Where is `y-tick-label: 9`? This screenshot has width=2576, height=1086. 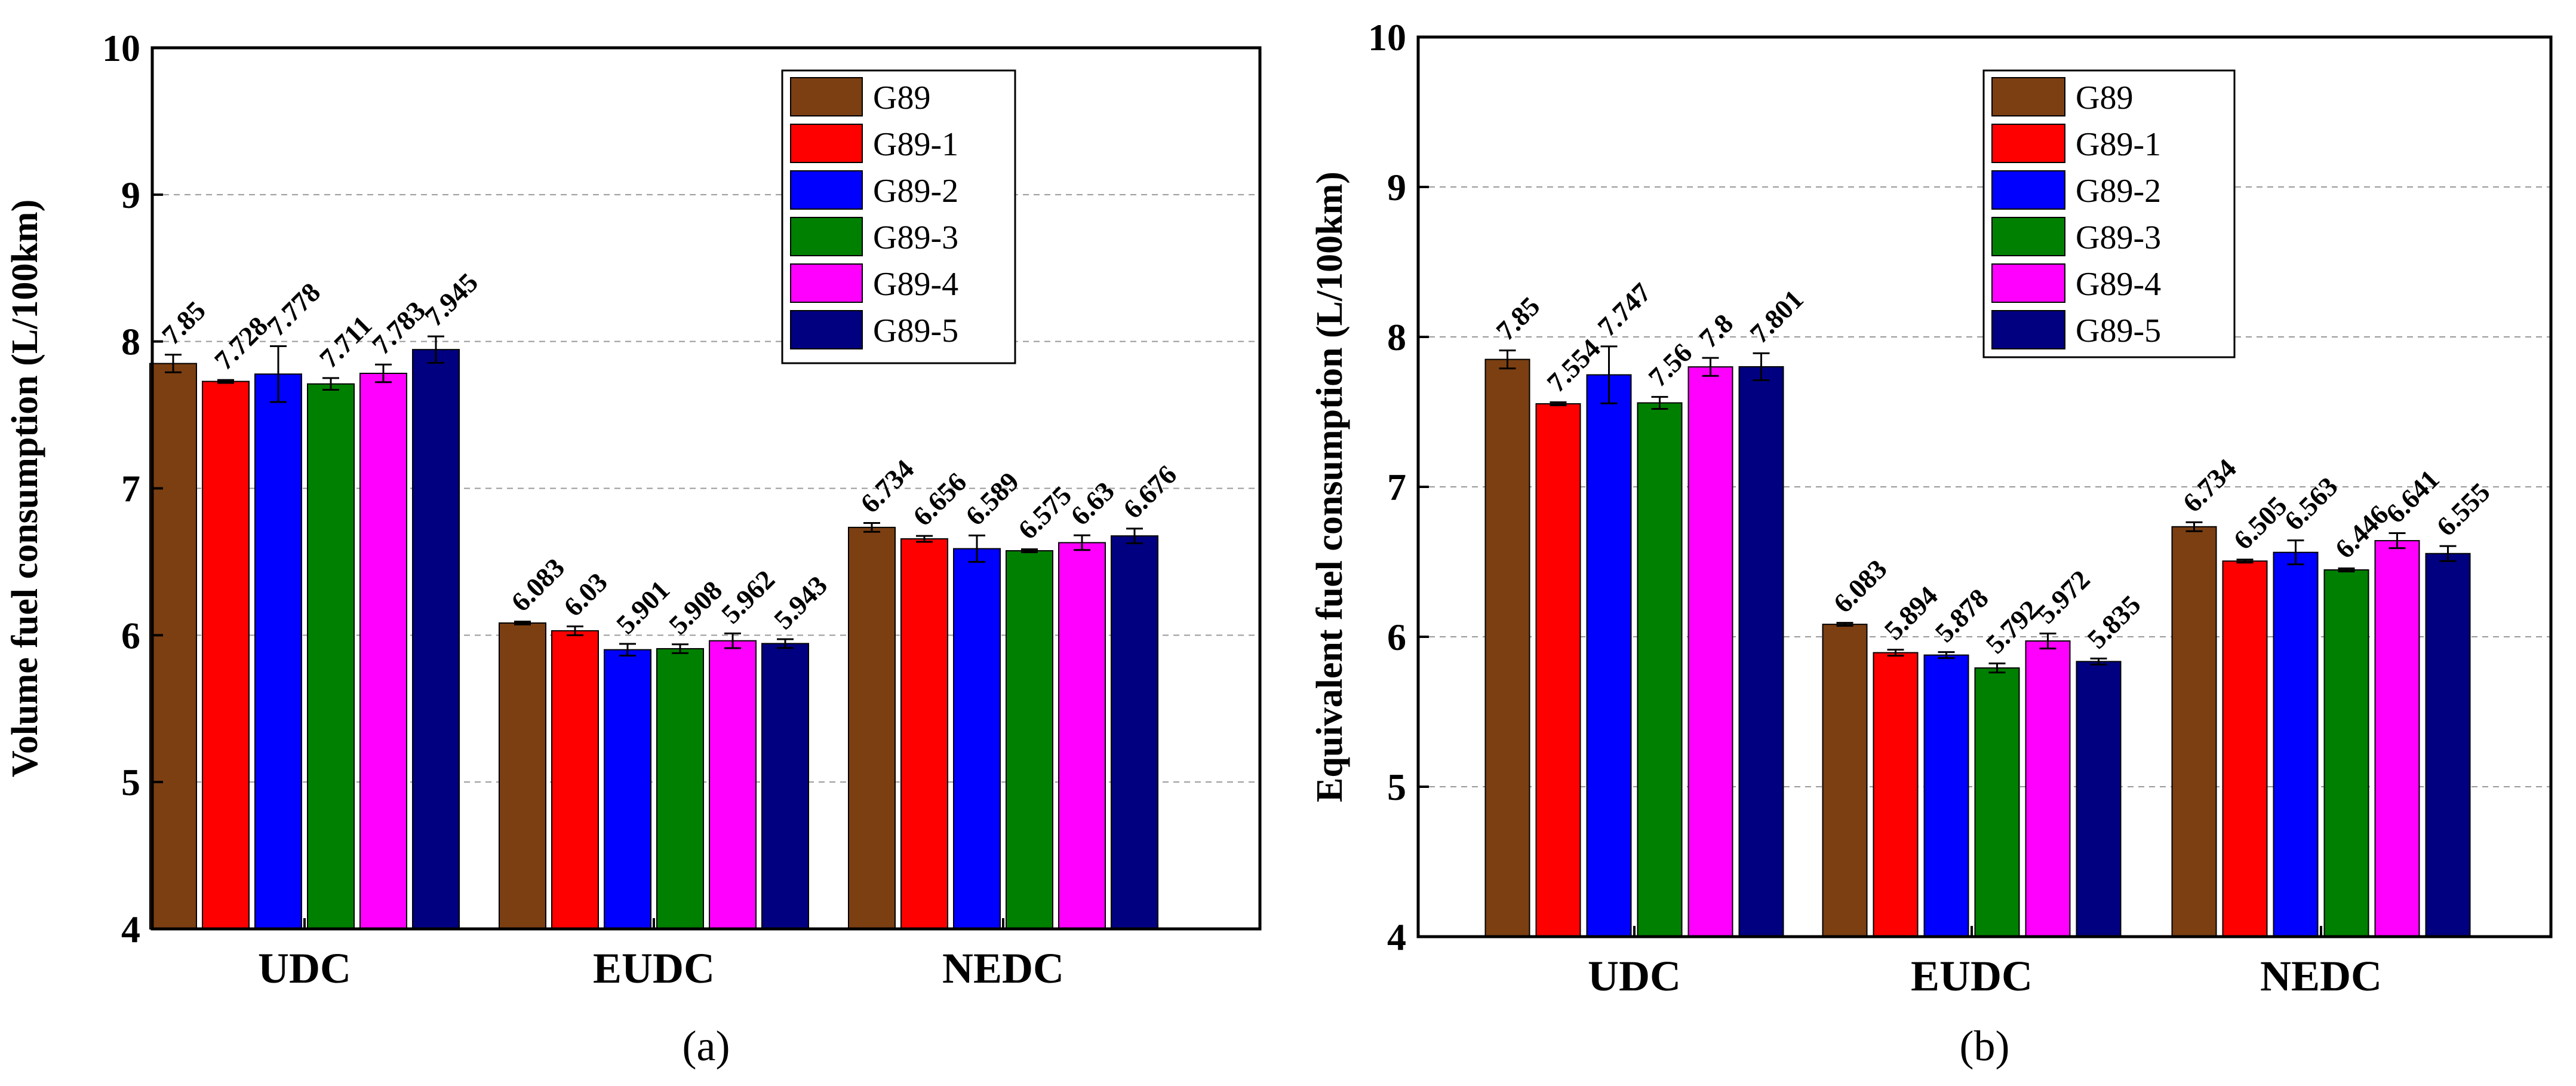 y-tick-label: 9 is located at coordinates (1396, 187).